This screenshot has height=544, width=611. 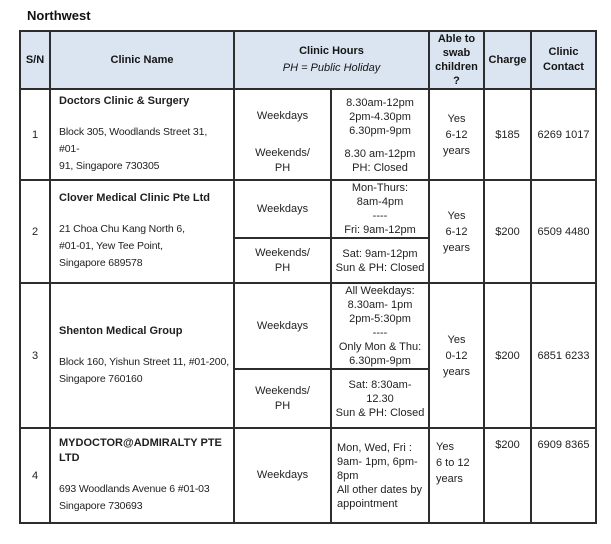 I want to click on header-swab: Able to swab children ?, so click(x=456, y=60).